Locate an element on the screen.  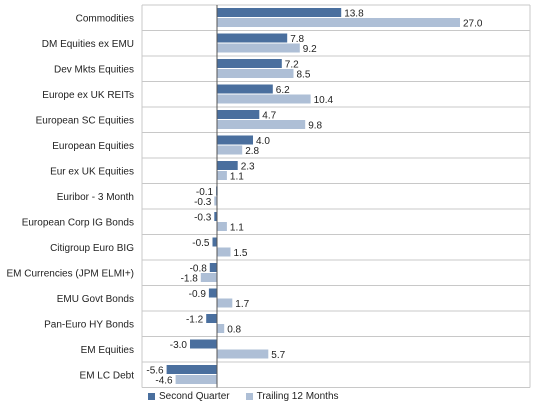
data-label-series-2: 9.8 is located at coordinates (315, 126).